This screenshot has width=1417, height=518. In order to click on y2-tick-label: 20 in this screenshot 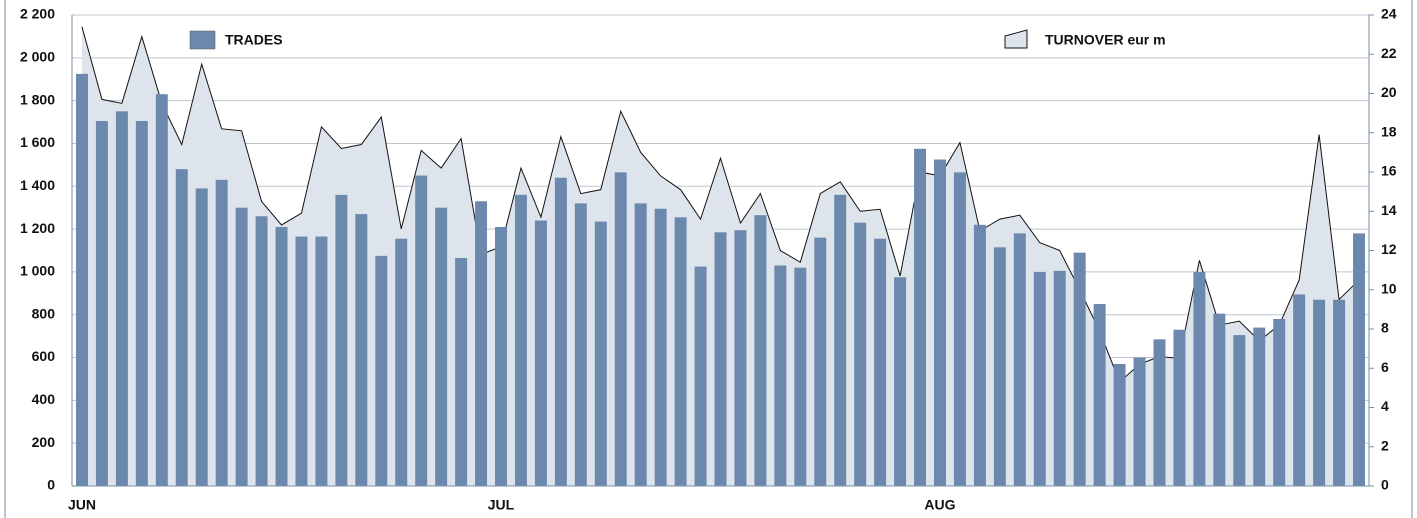, I will do `click(1389, 92)`.